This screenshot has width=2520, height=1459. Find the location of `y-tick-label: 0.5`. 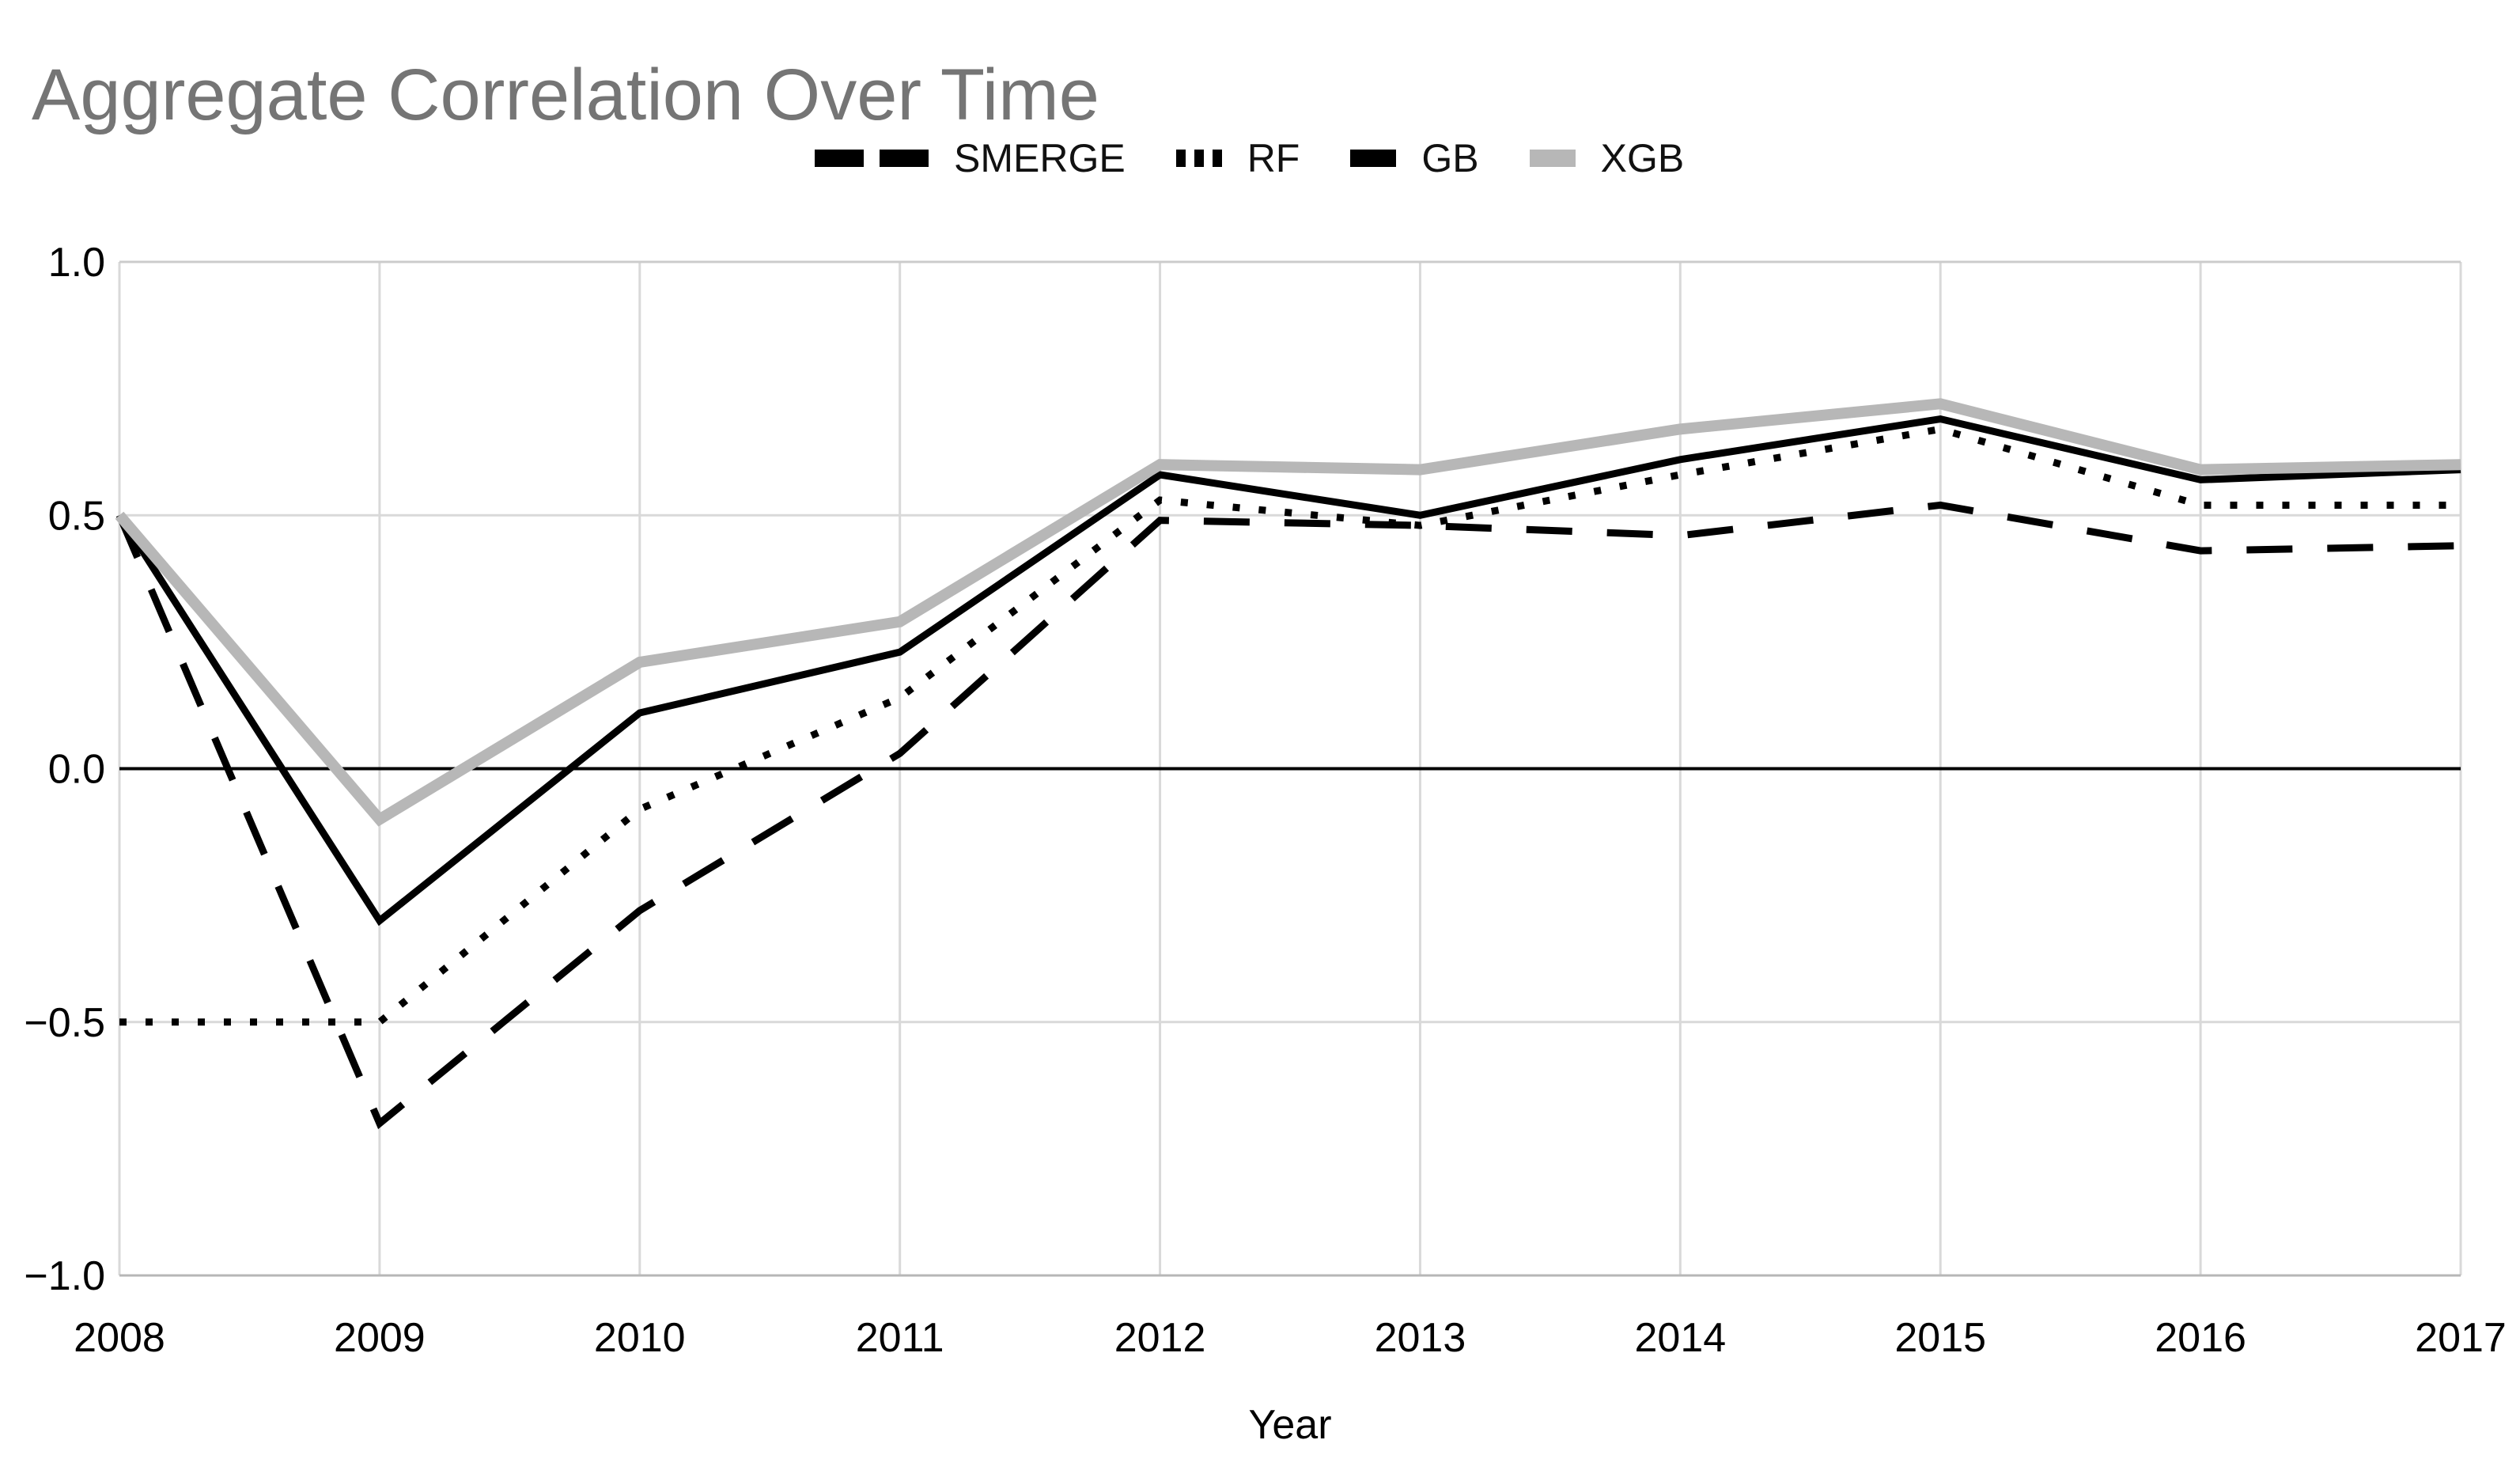

y-tick-label: 0.5 is located at coordinates (76, 516).